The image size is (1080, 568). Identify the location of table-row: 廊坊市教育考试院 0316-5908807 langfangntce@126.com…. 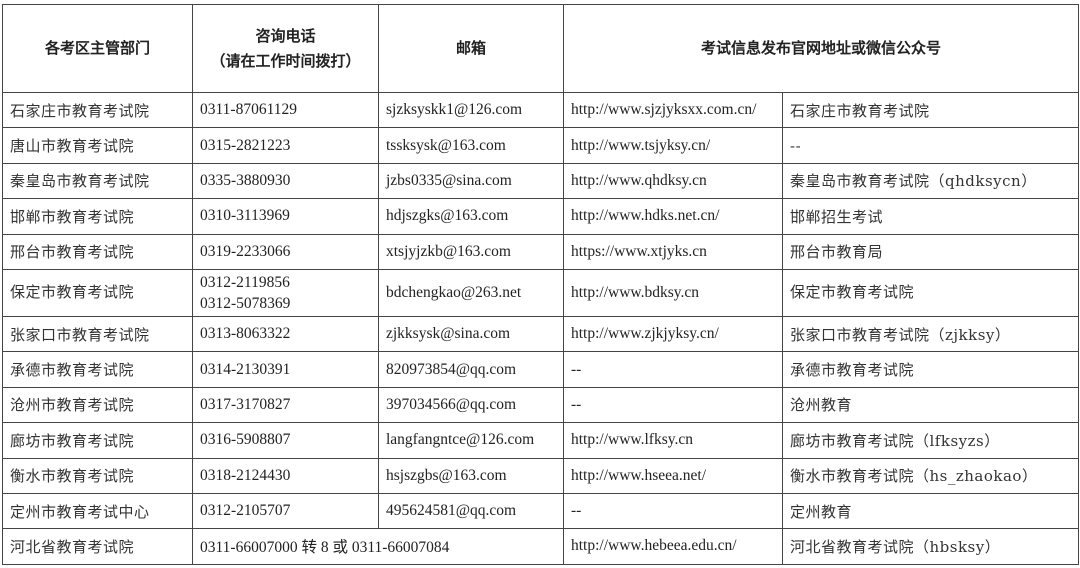
(541, 440).